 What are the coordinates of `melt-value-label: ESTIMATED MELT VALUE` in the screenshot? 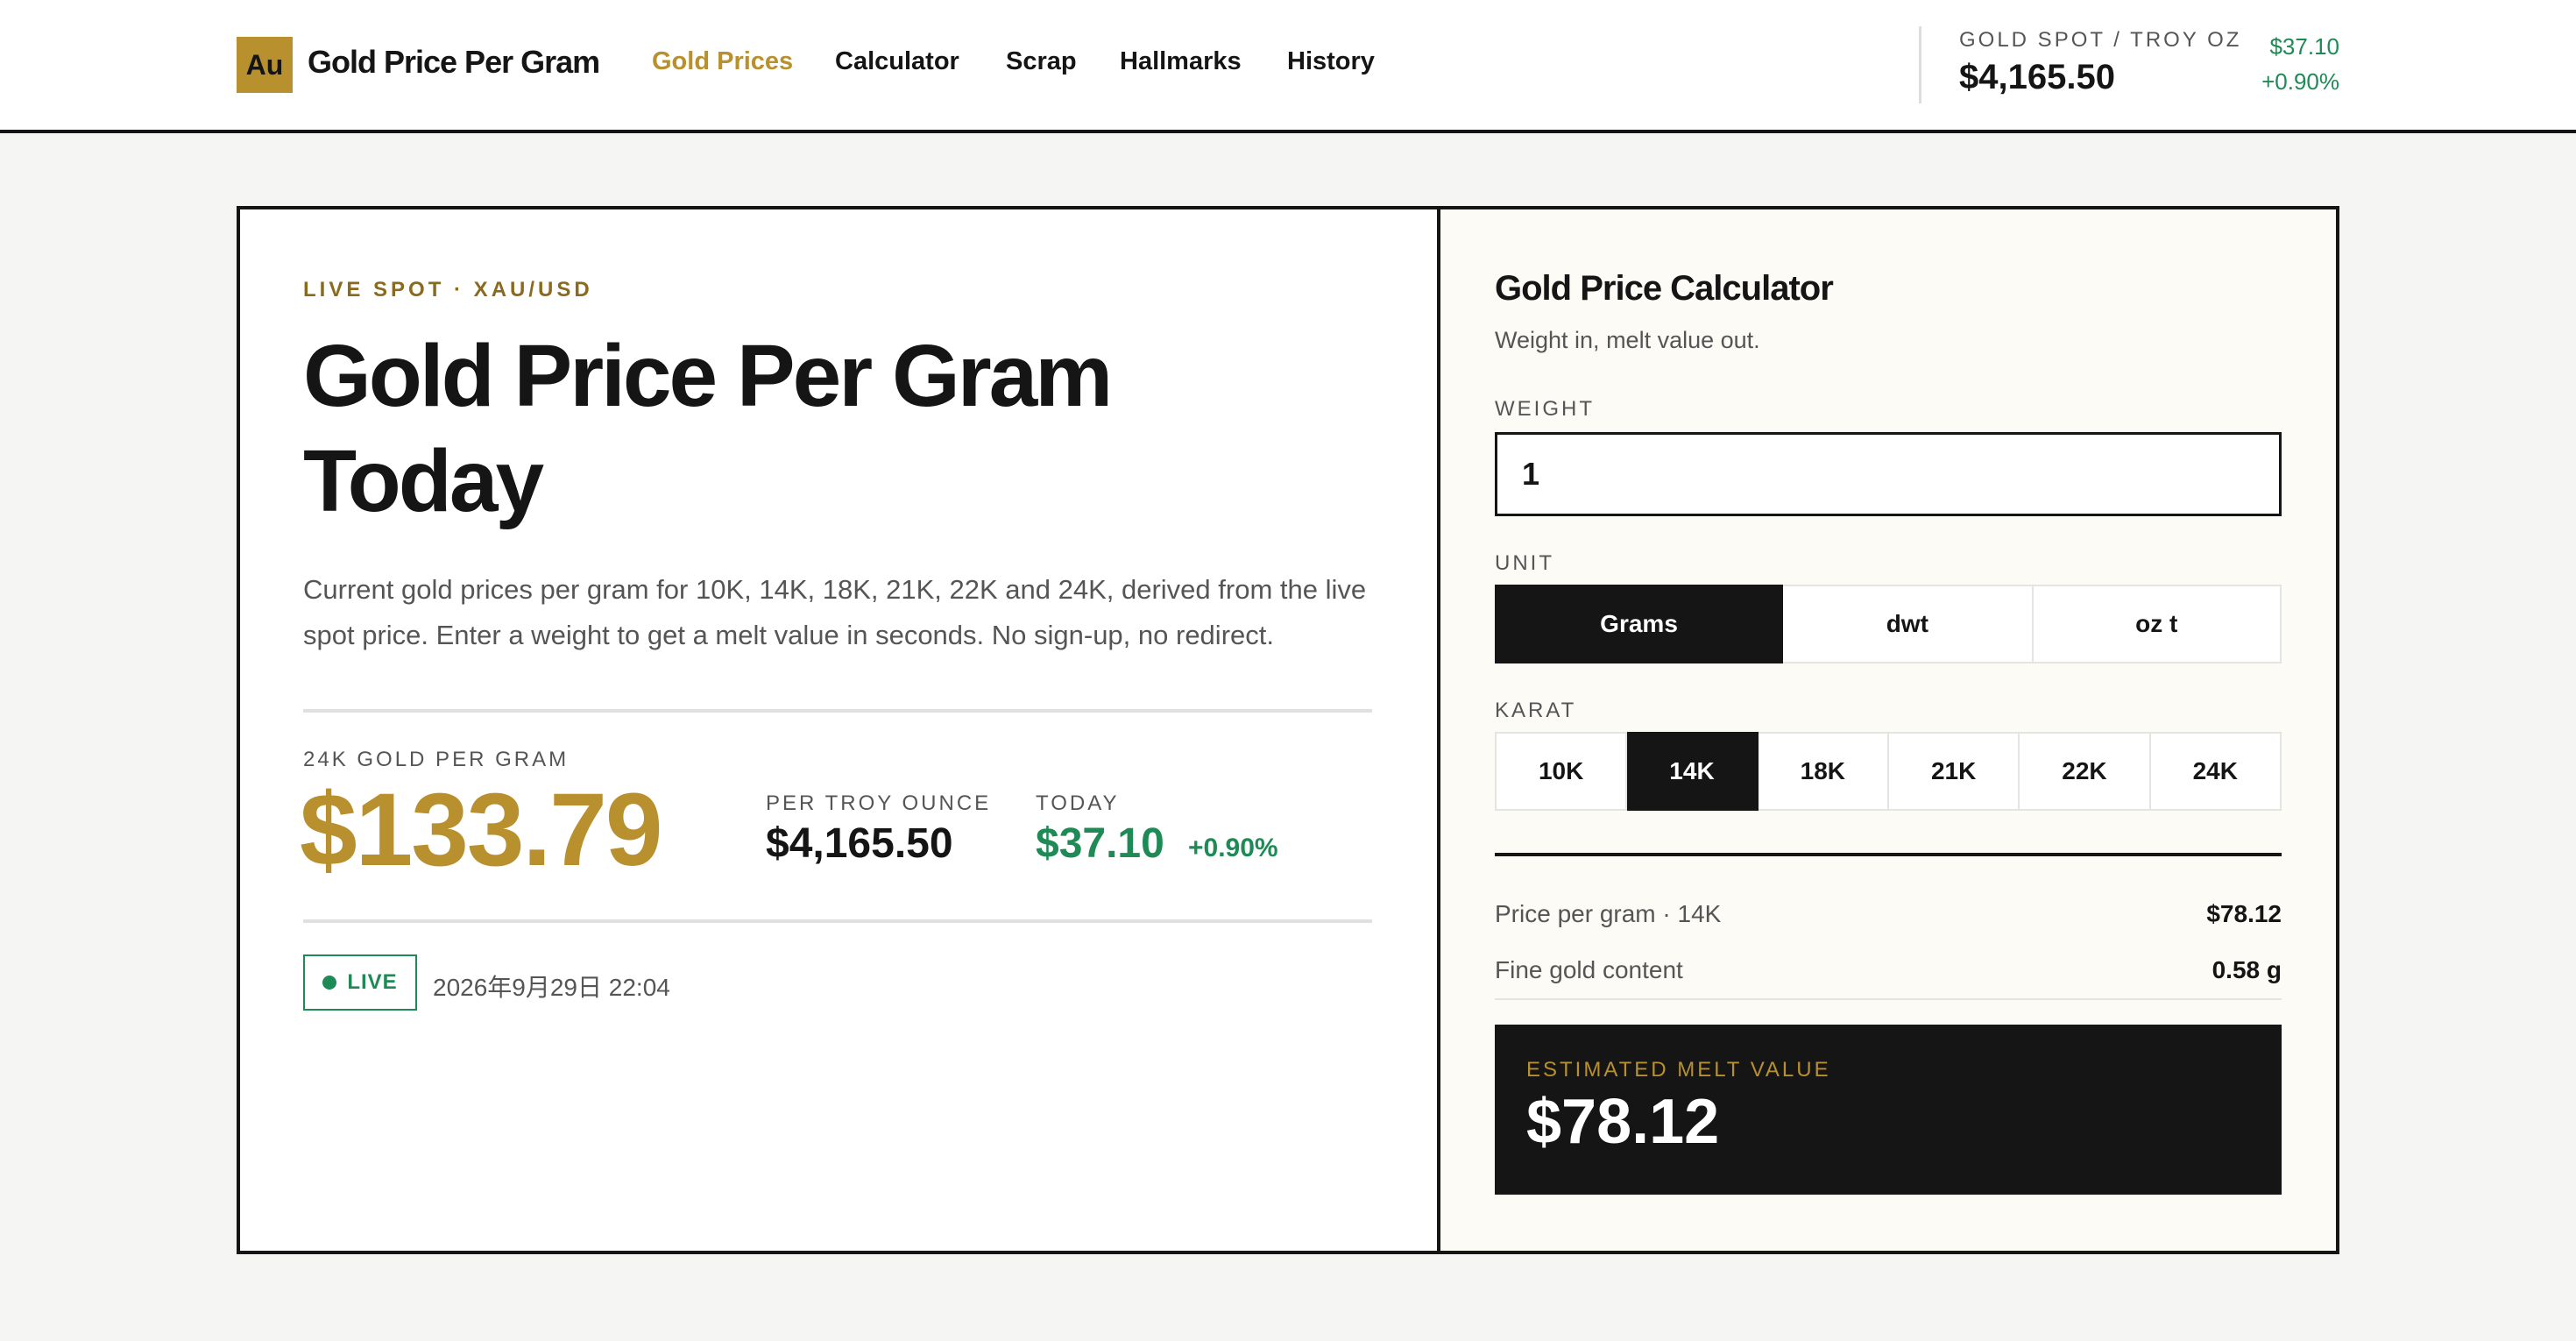 It's located at (1678, 1070).